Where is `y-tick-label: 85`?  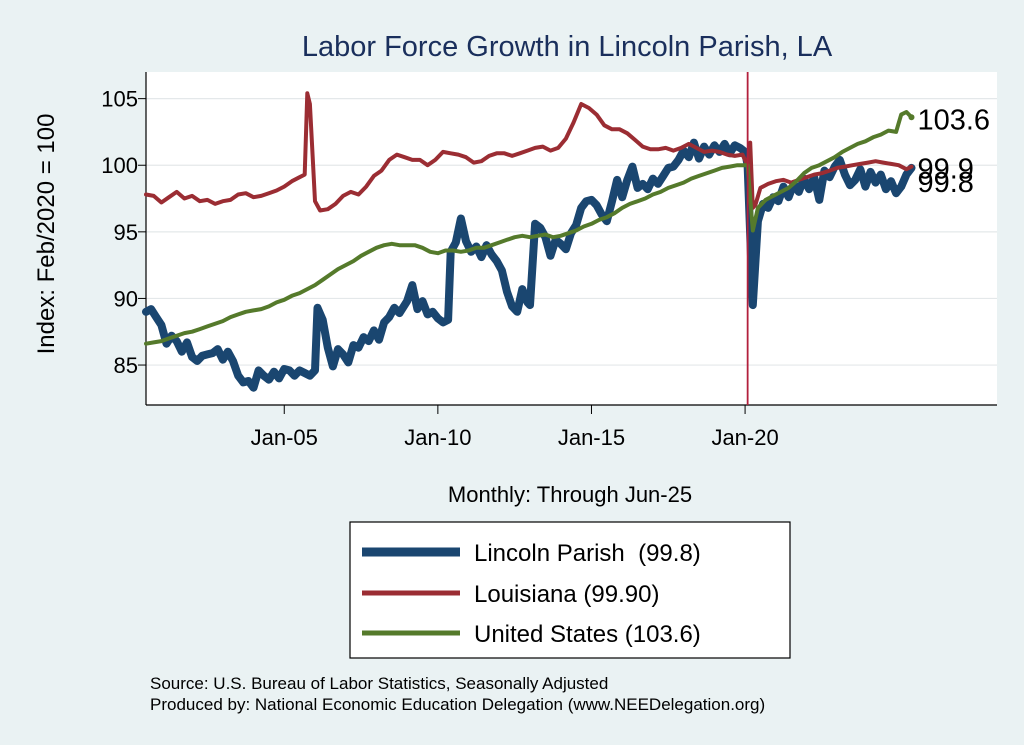
y-tick-label: 85 is located at coordinates (126, 365).